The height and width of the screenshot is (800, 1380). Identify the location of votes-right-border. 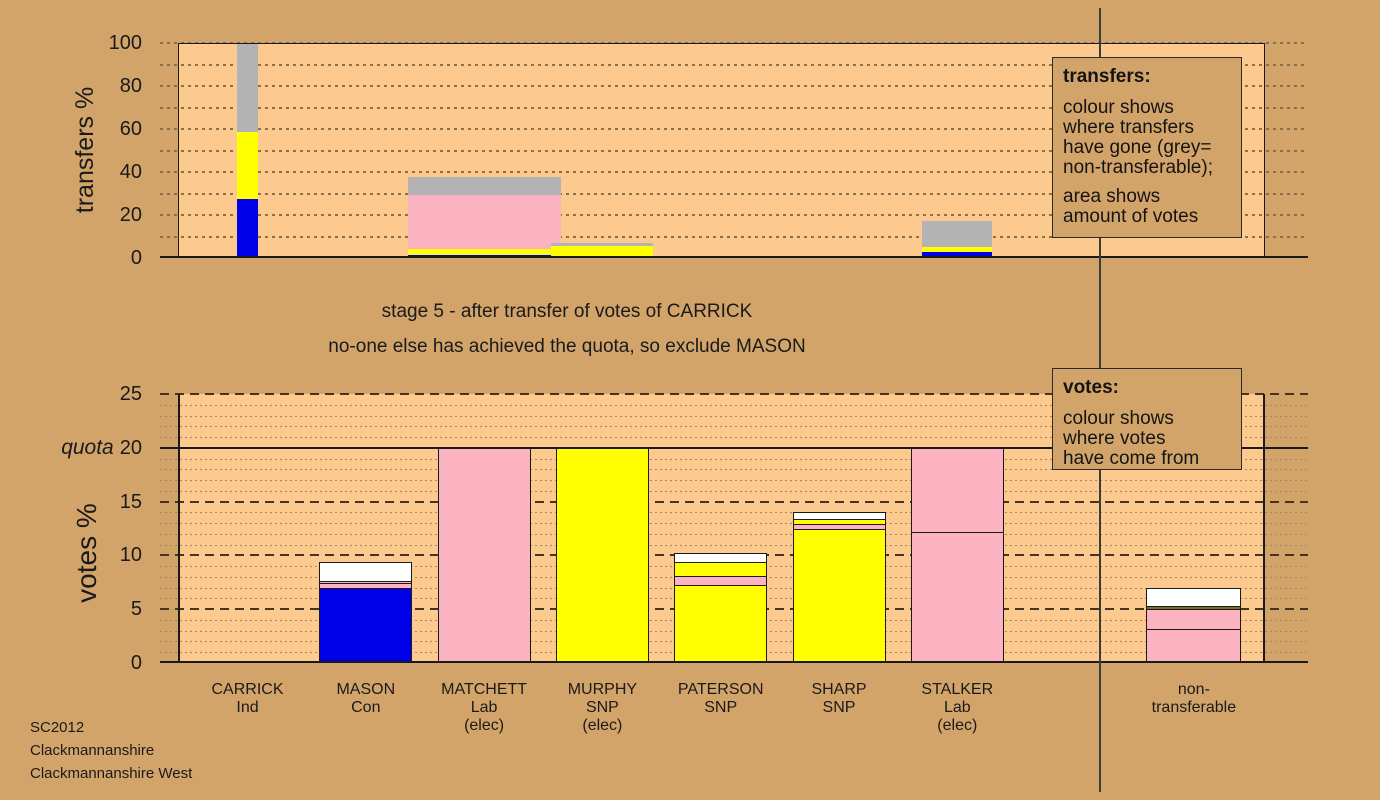
(1264, 528).